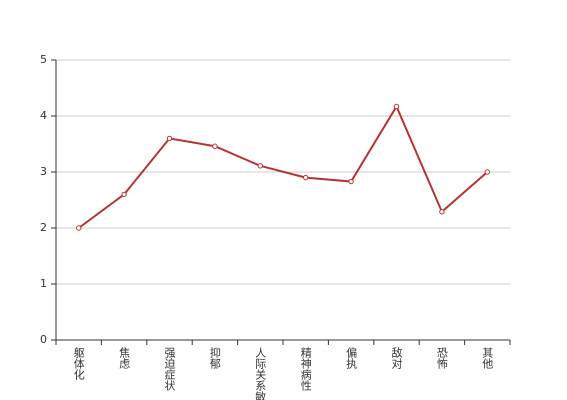 The width and height of the screenshot is (567, 400). Describe the element at coordinates (487, 358) in the screenshot. I see `x-tick-label: 其他` at that location.